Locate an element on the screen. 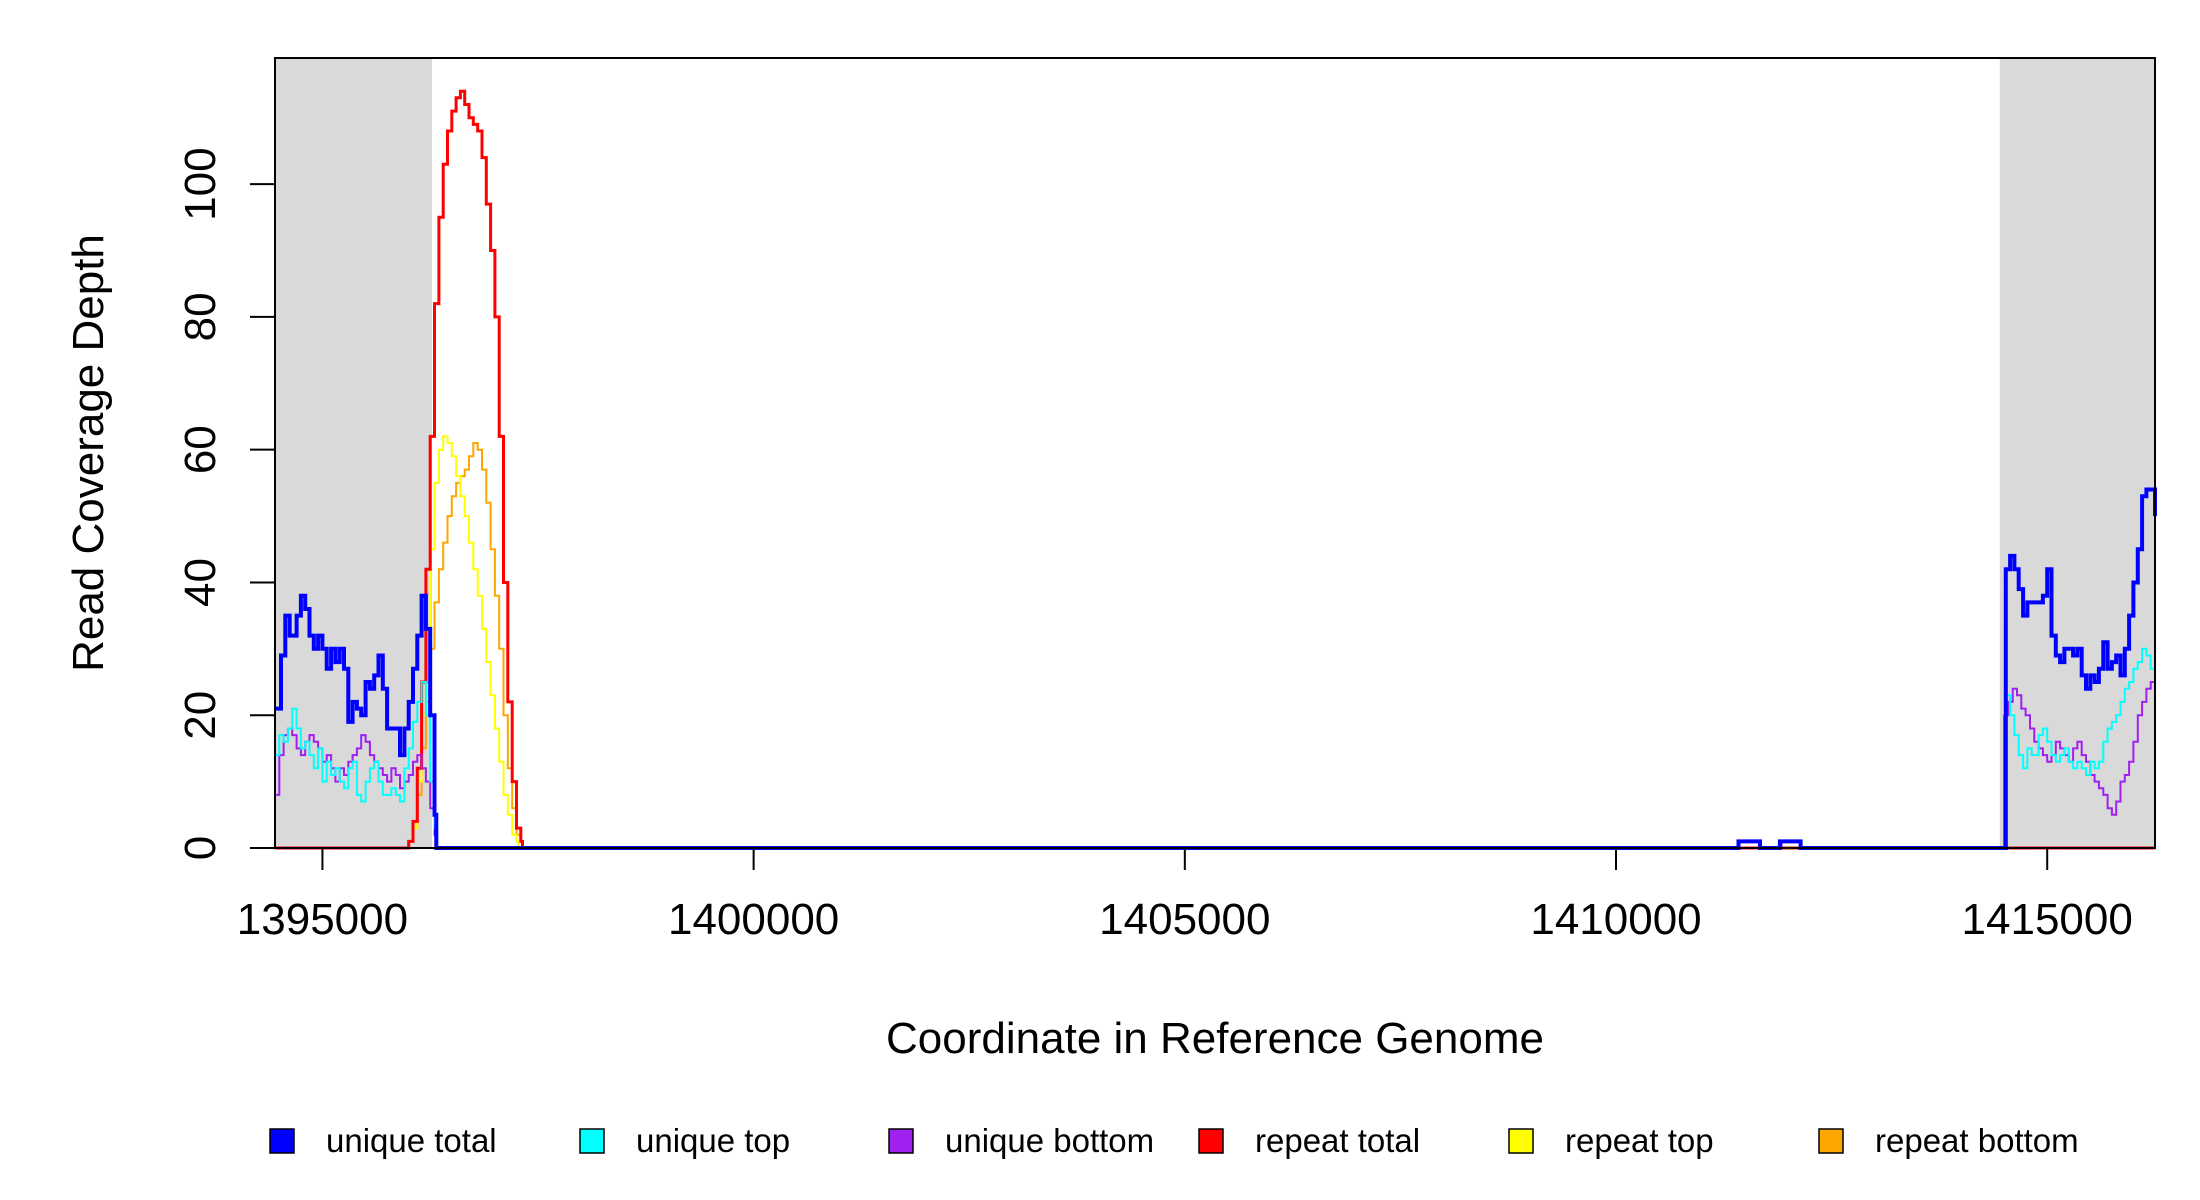 This screenshot has width=2200, height=1200. legend-item-unique-bottom: unique bottom is located at coordinates (1021, 1140).